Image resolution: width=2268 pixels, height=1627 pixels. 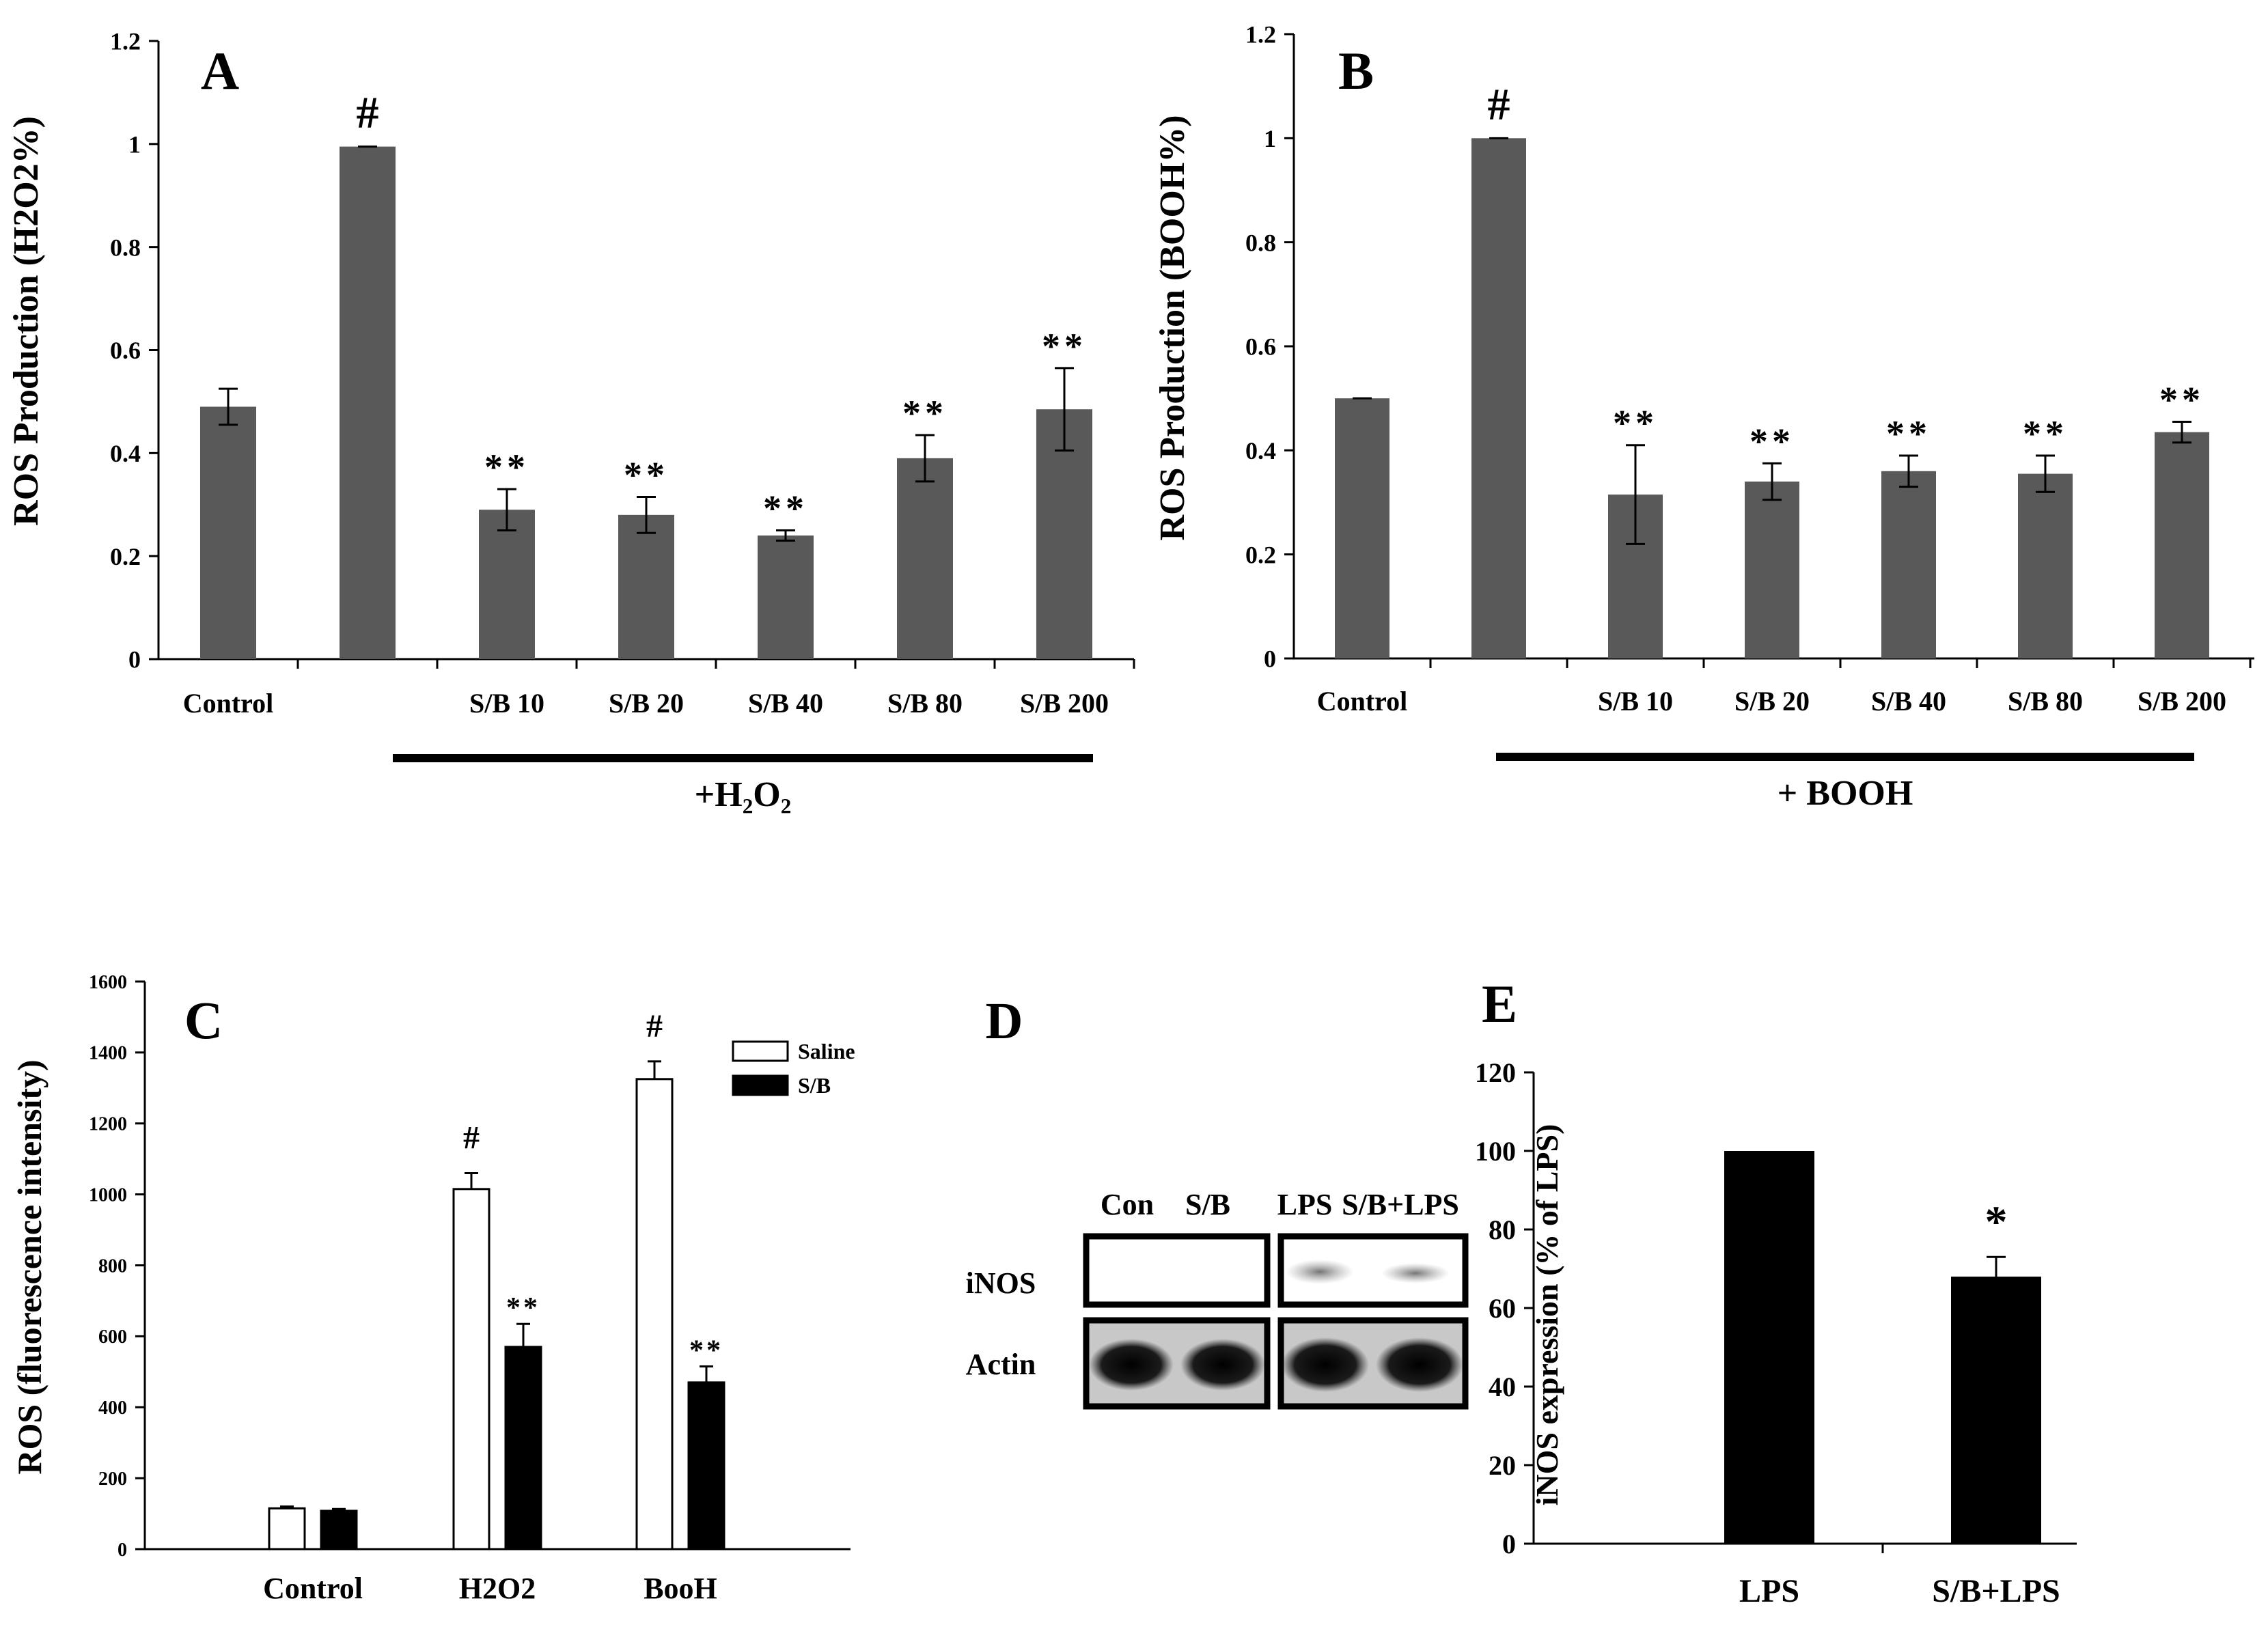 What do you see at coordinates (760, 1051) in the screenshot?
I see `legend-swatch-saline` at bounding box center [760, 1051].